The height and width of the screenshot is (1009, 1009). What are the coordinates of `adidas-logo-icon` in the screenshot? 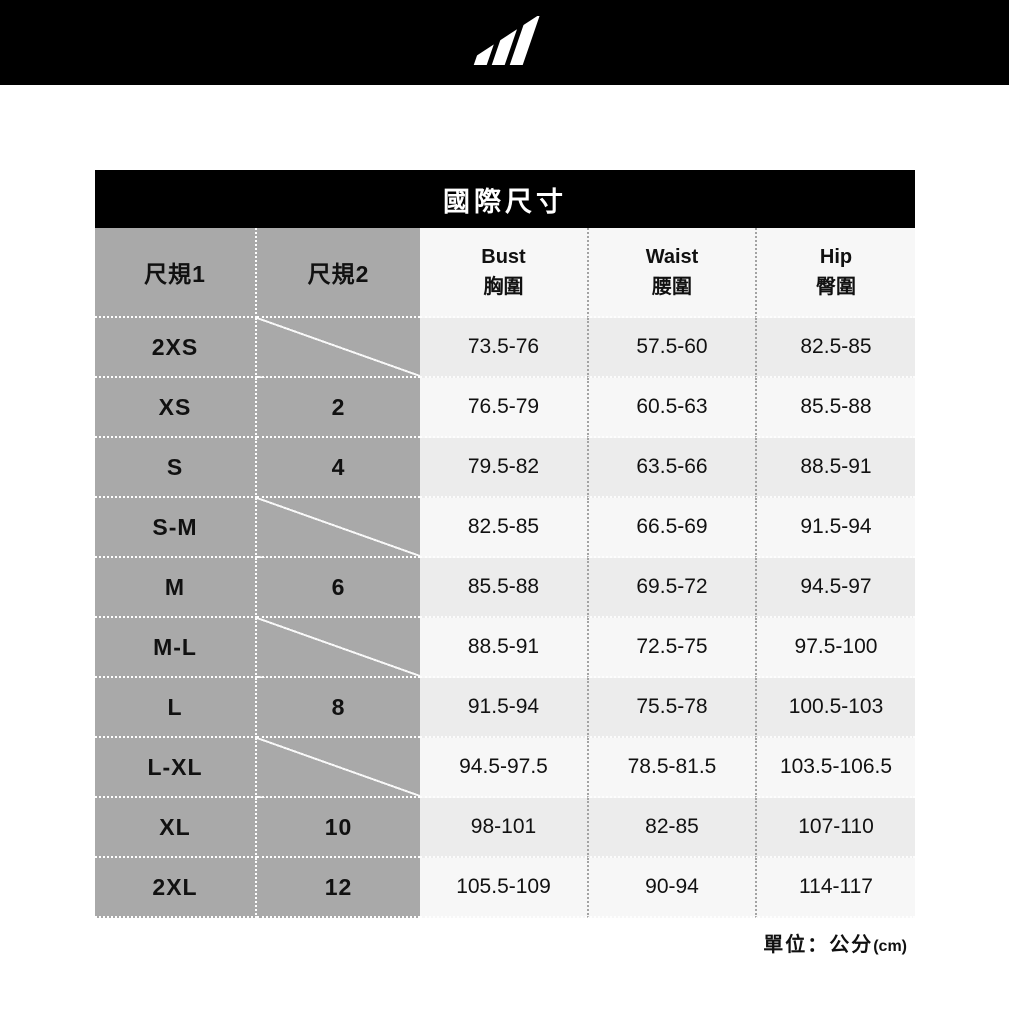 It's located at (505, 42).